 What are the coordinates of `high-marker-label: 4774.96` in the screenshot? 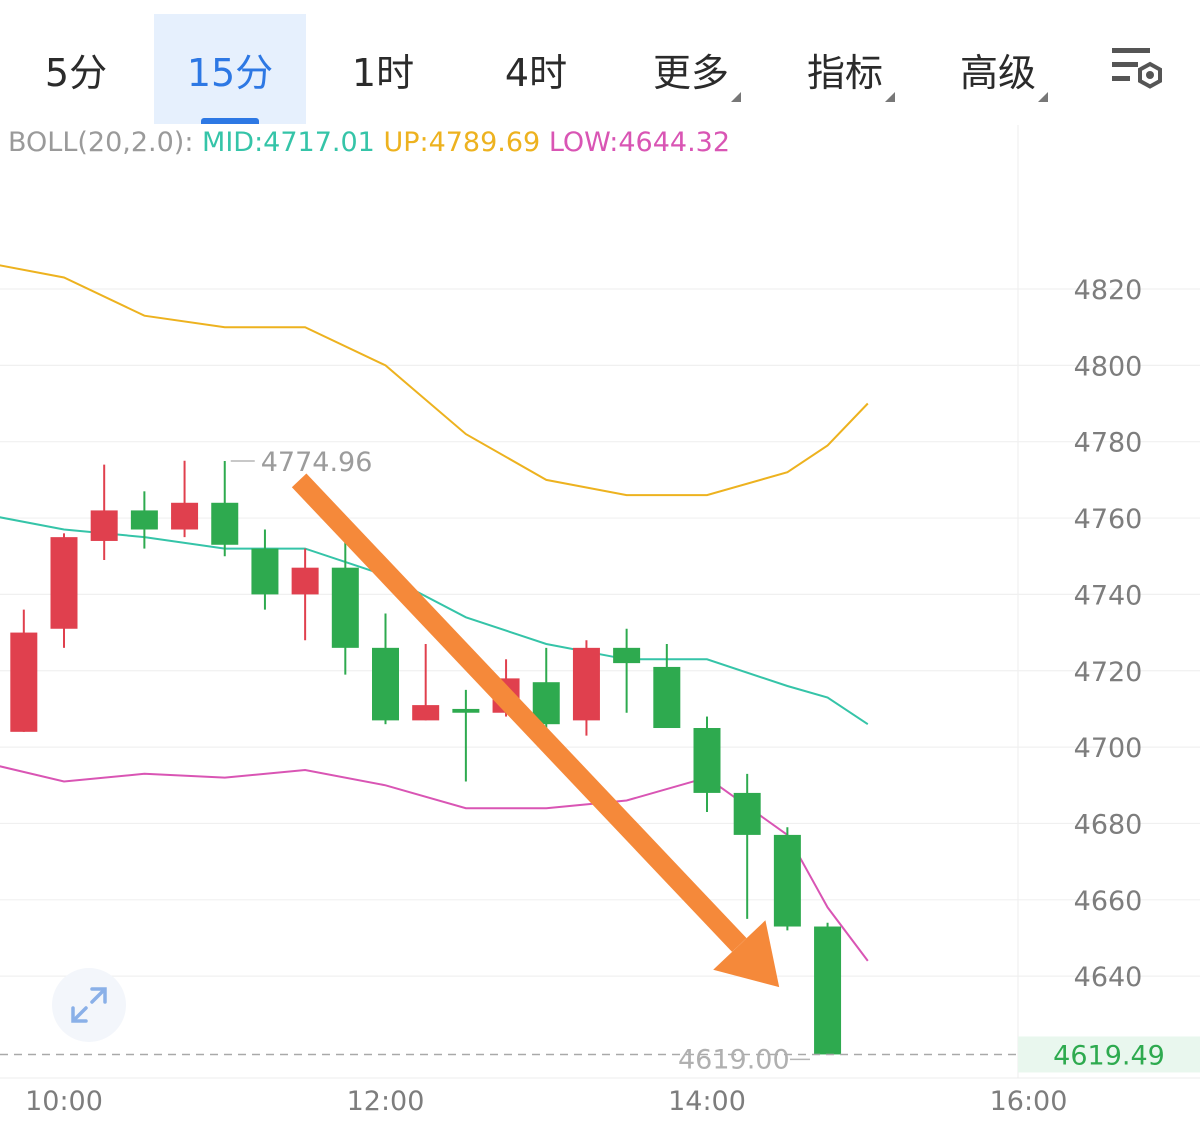 It's located at (317, 462).